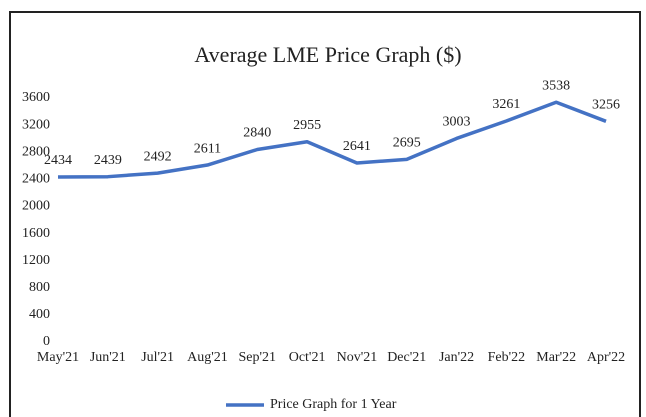 This screenshot has width=646, height=417. What do you see at coordinates (157, 357) in the screenshot?
I see `x-tick-label: Jul'21` at bounding box center [157, 357].